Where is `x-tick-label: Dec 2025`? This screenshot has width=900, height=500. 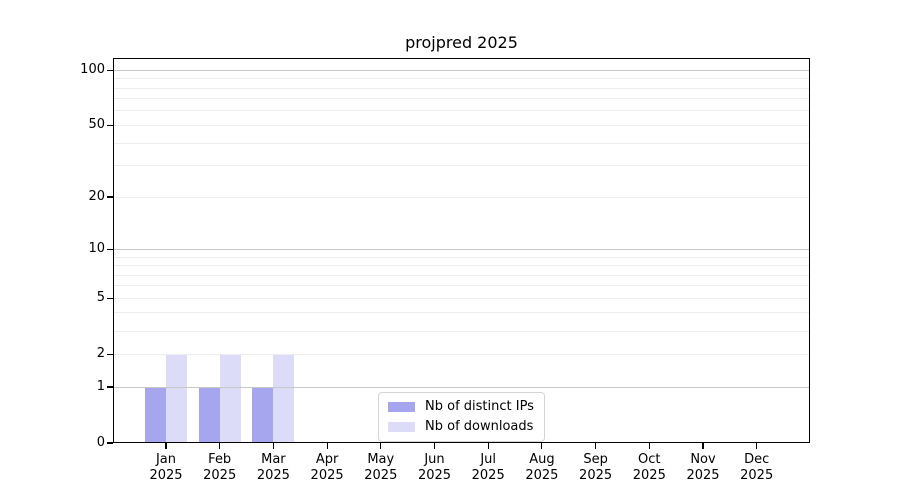
x-tick-label: Dec 2025 is located at coordinates (757, 468).